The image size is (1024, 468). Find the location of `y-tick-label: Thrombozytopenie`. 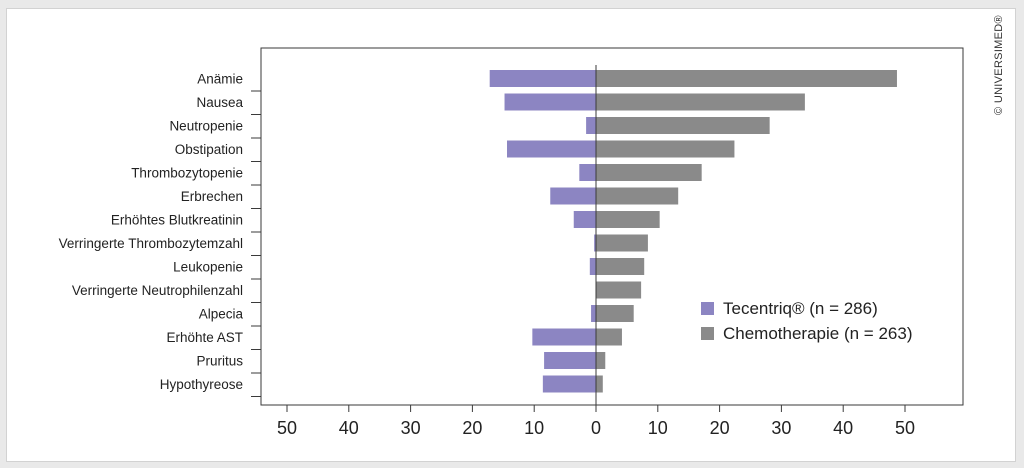

y-tick-label: Thrombozytopenie is located at coordinates (187, 173).